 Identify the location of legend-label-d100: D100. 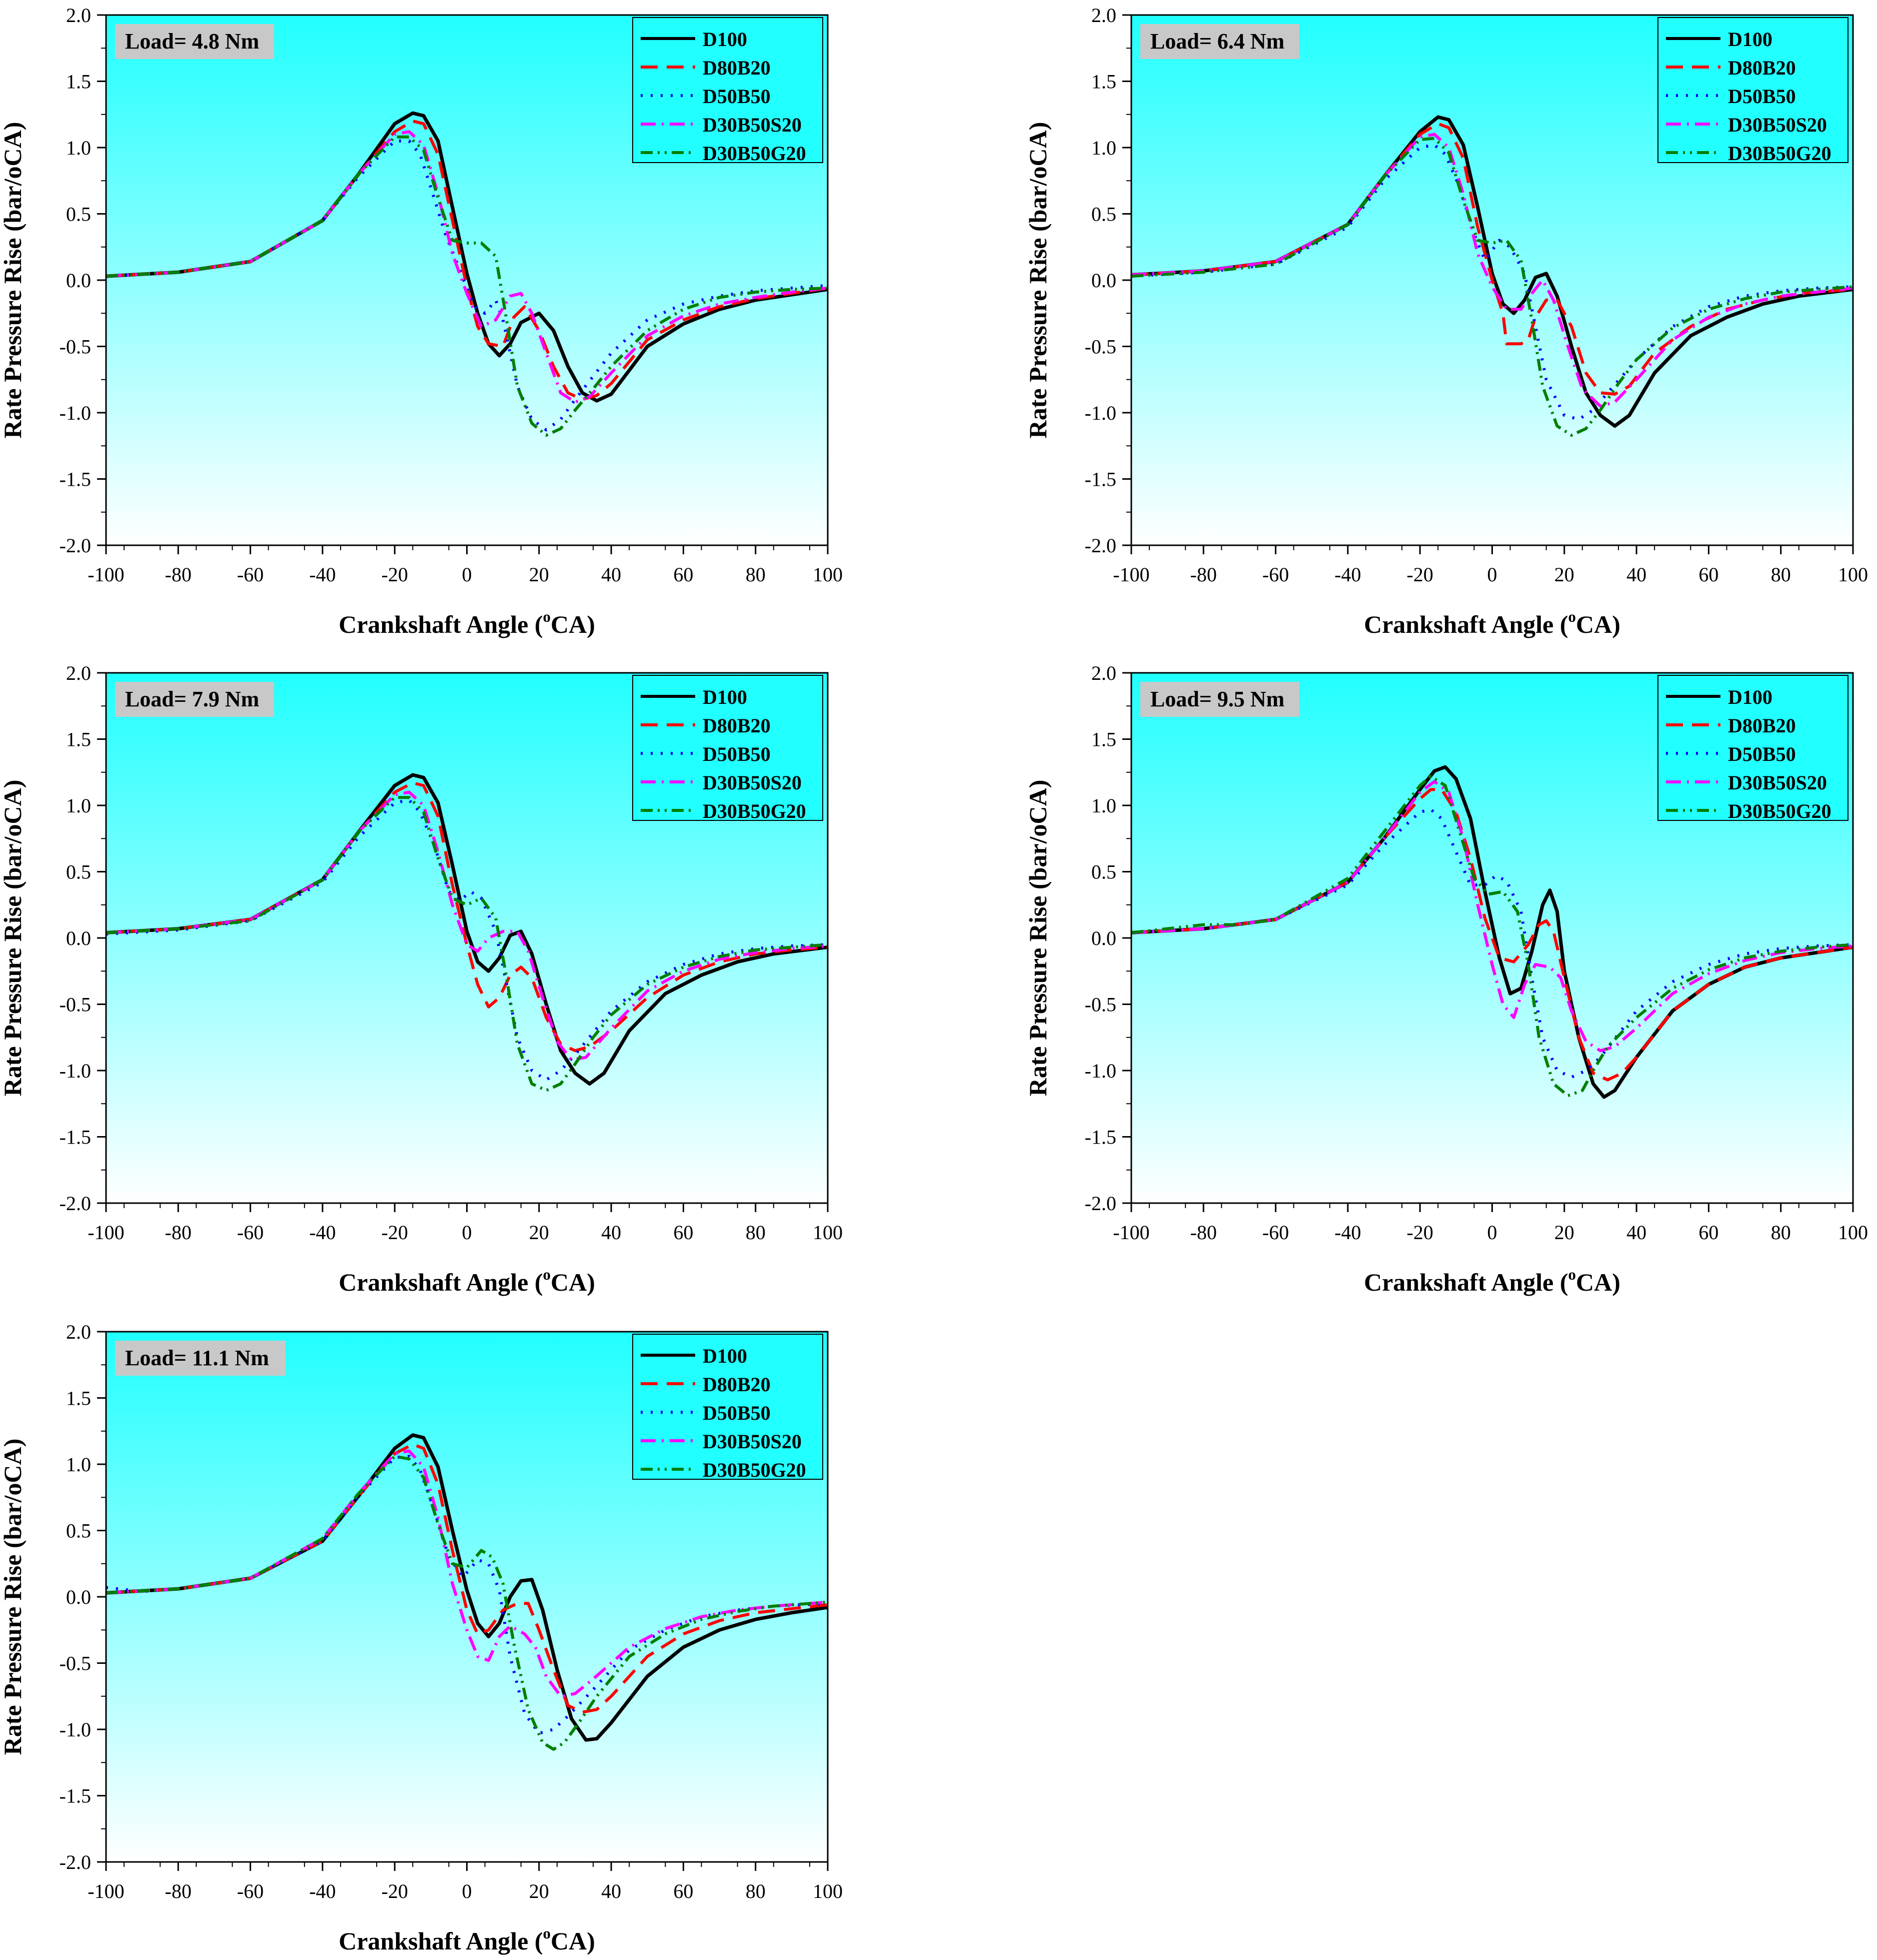
(725, 697).